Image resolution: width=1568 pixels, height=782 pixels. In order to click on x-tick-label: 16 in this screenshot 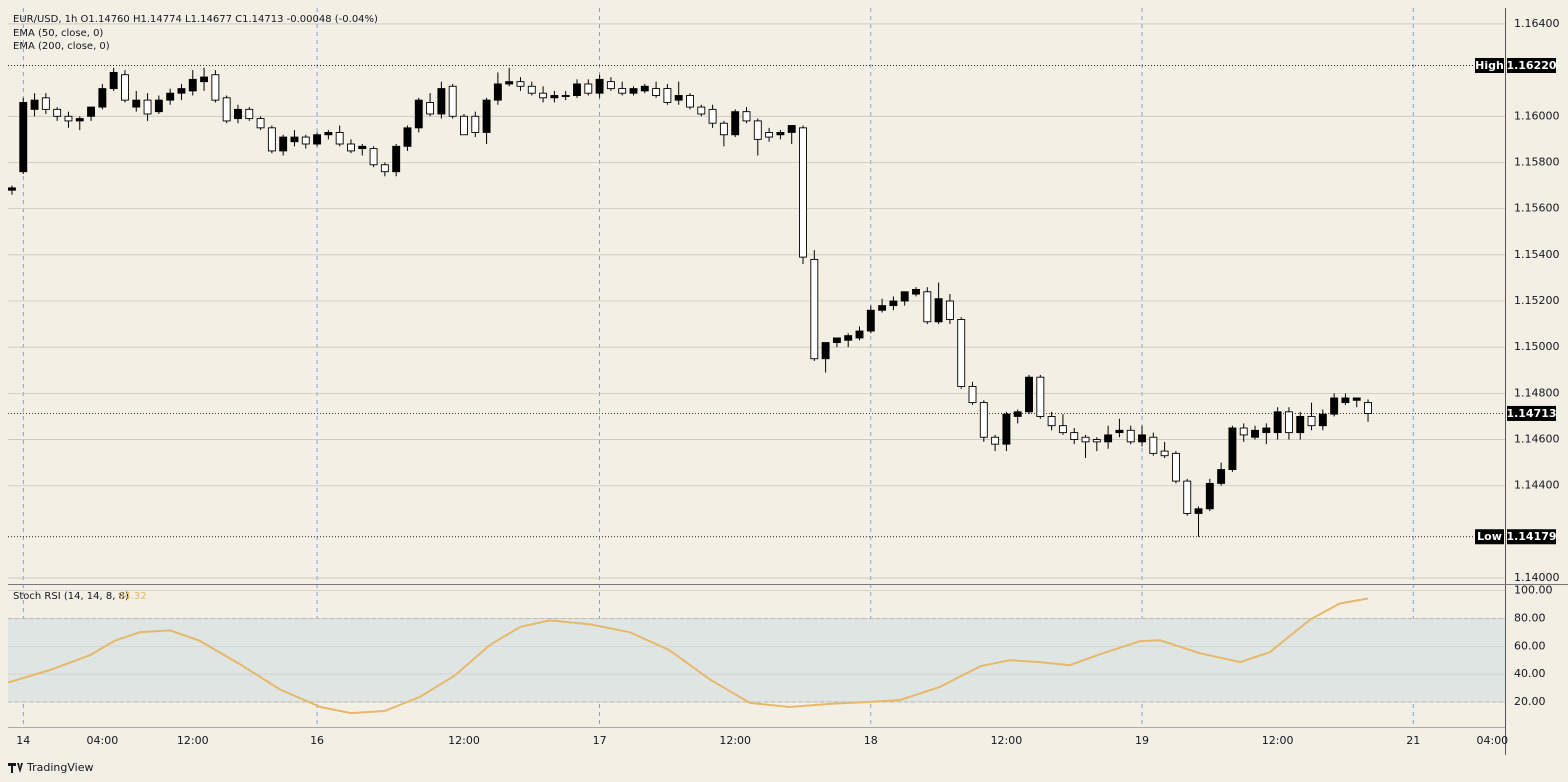, I will do `click(317, 740)`.